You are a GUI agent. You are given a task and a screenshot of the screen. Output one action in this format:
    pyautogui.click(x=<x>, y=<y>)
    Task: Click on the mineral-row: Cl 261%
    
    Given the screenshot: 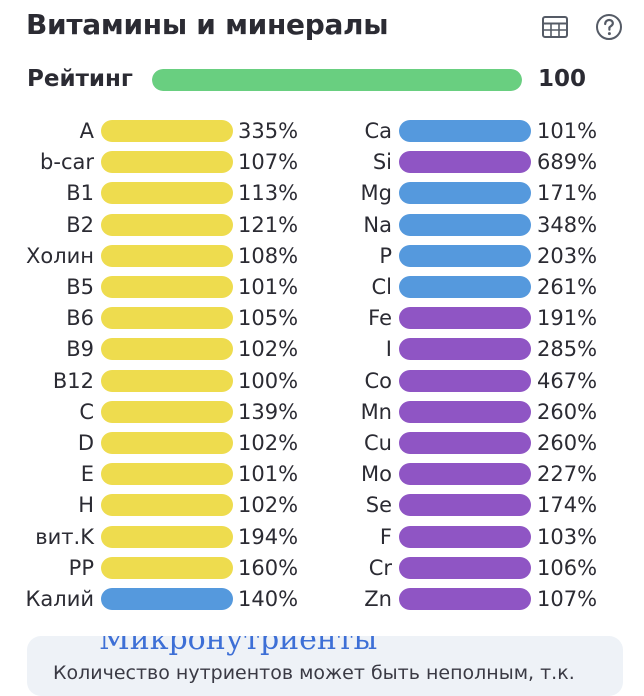 What is the action you would take?
    pyautogui.click(x=322, y=287)
    